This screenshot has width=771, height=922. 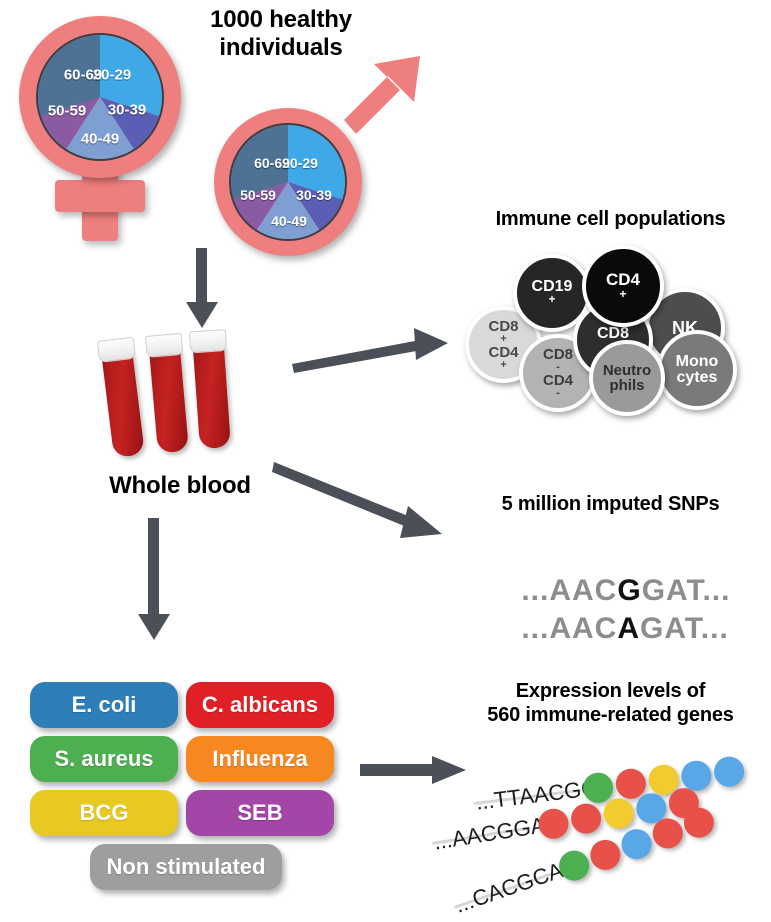 I want to click on male-pie-svg, so click(x=288, y=182).